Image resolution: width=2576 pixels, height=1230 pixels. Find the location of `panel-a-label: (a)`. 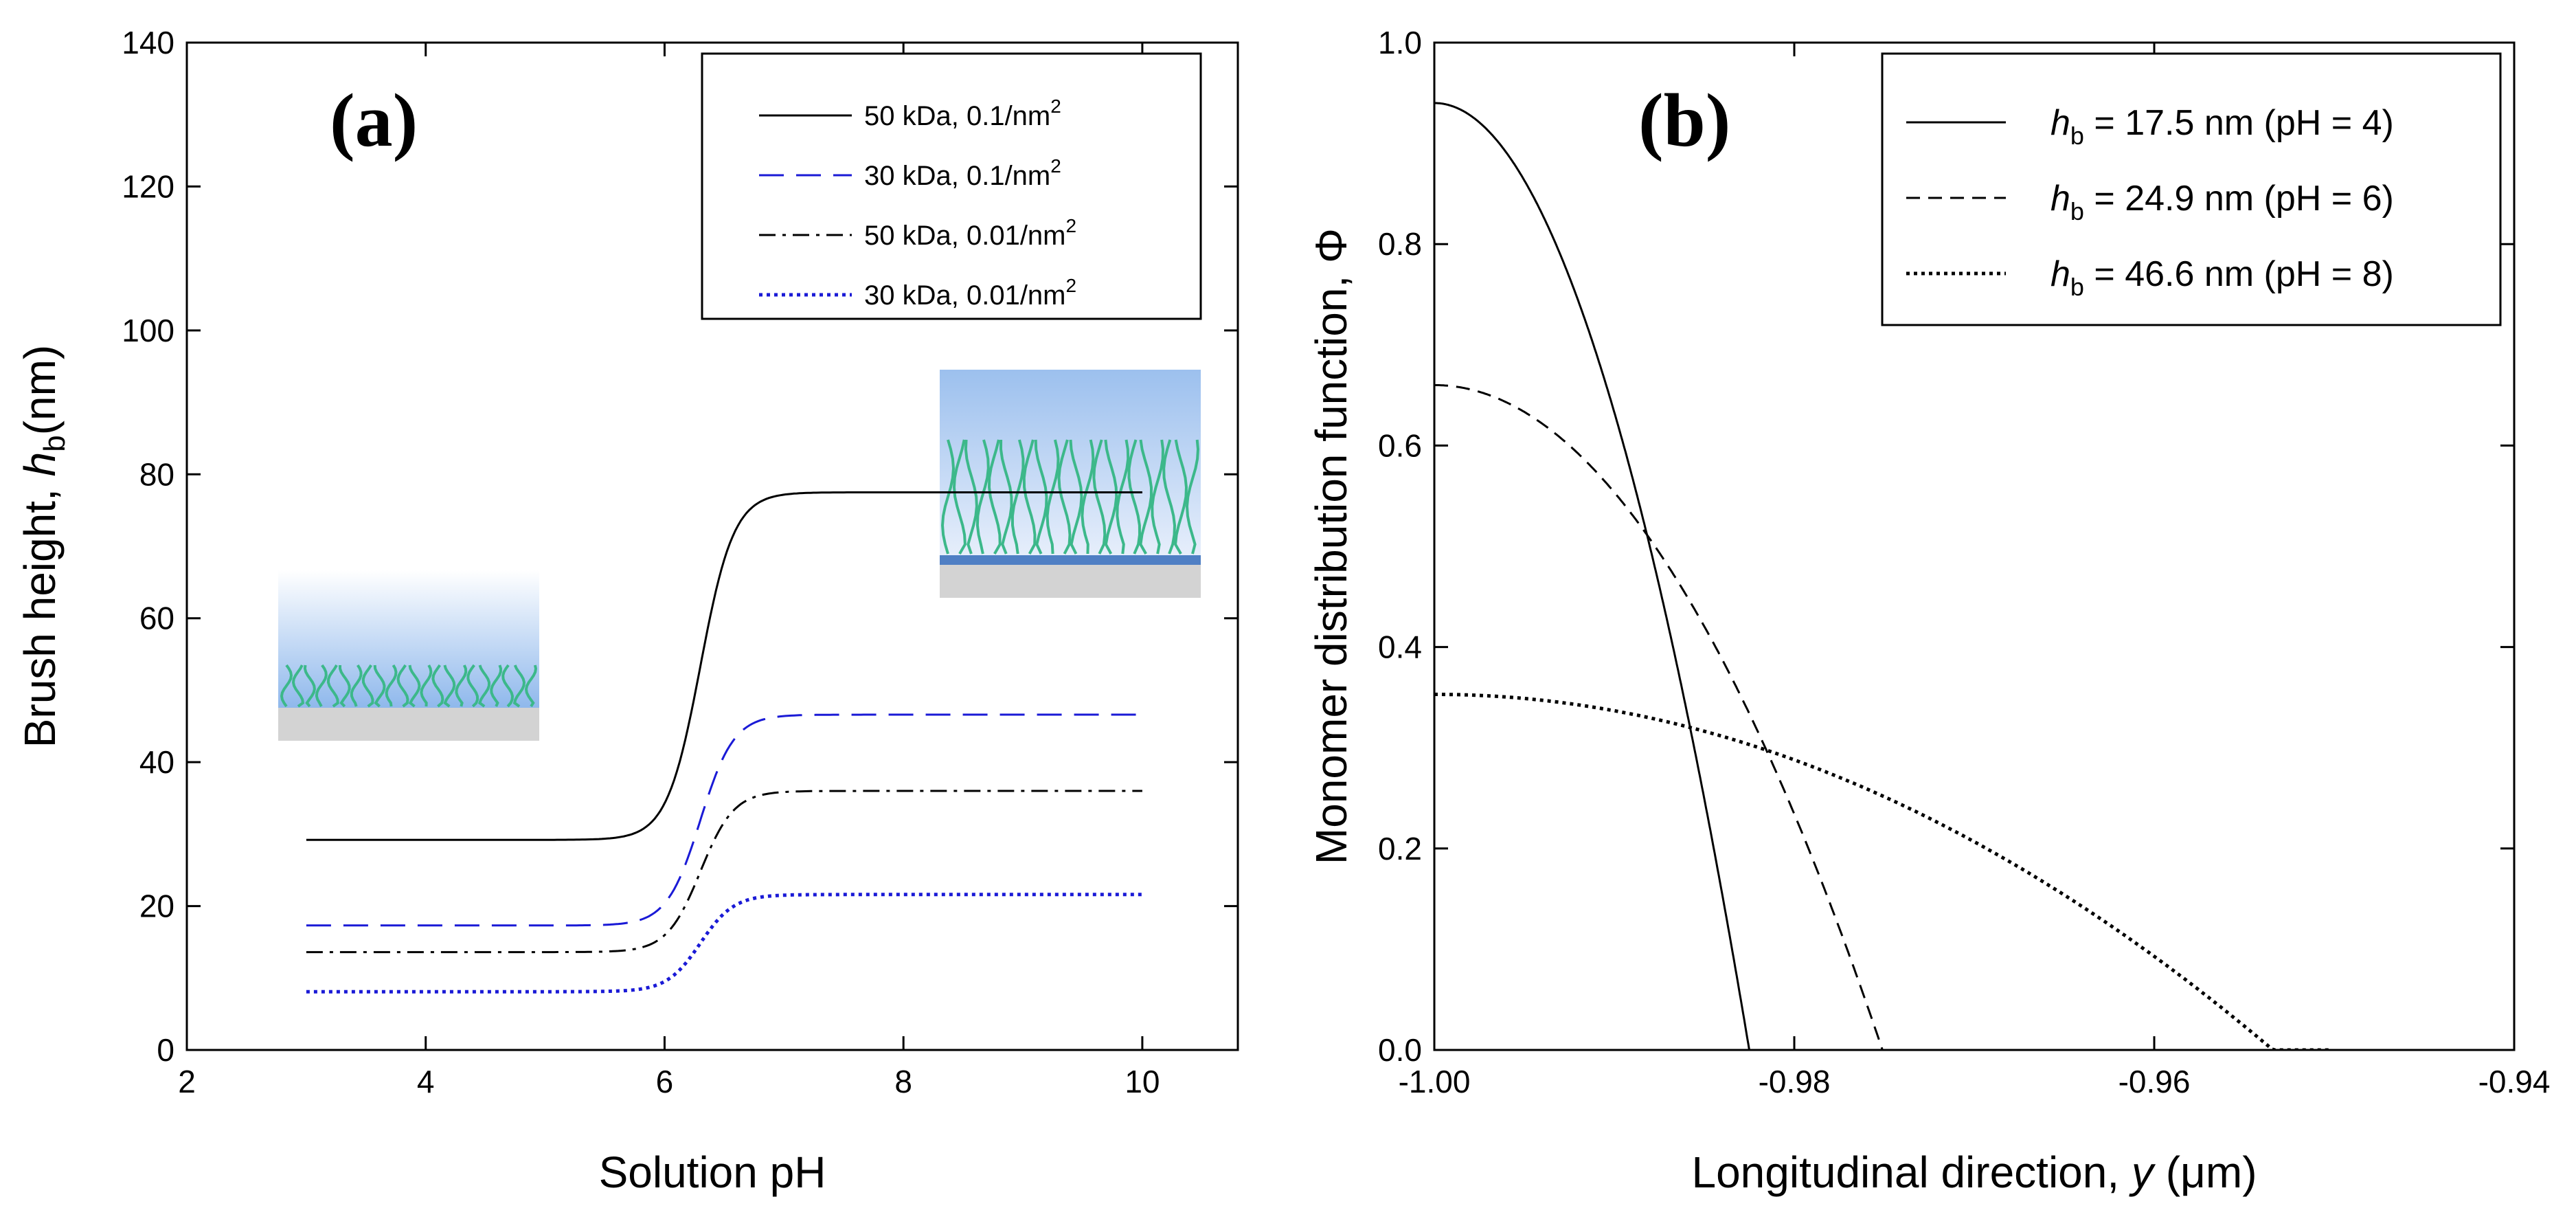

panel-a-label: (a) is located at coordinates (374, 120).